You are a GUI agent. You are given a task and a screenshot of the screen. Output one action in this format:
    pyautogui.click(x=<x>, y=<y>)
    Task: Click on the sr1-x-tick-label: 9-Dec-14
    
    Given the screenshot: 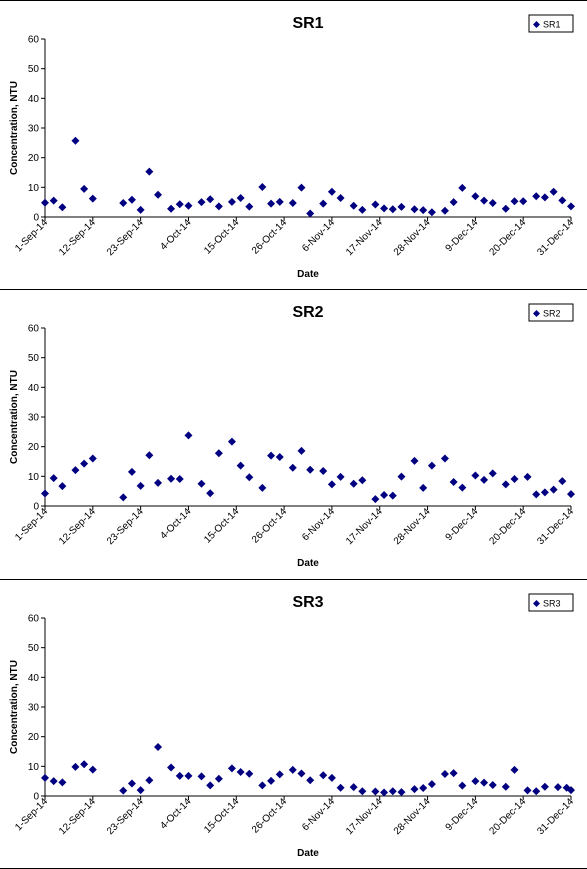 What is the action you would take?
    pyautogui.click(x=462, y=235)
    